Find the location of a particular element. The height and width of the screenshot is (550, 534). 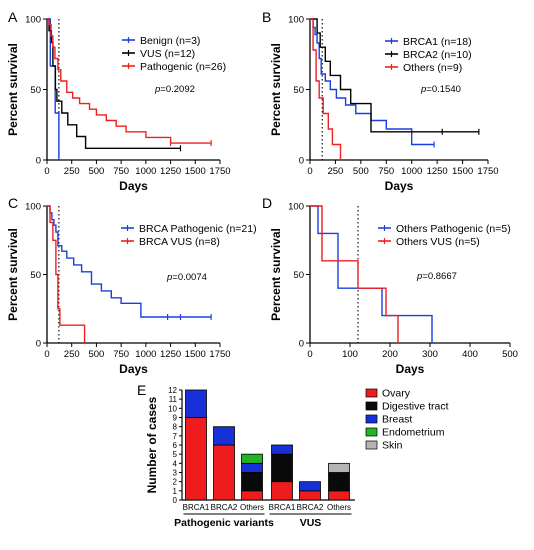

legend-label: Skin is located at coordinates (392, 446).